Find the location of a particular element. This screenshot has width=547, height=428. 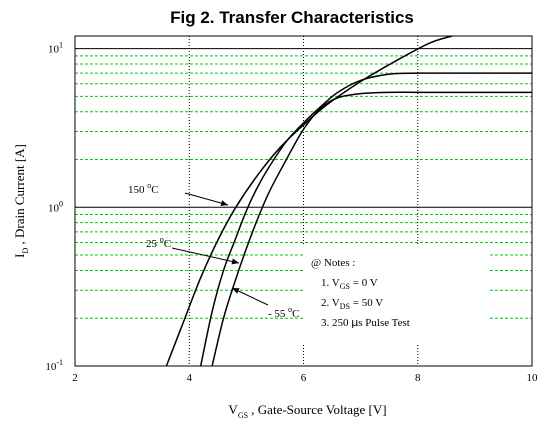

series-label-150c: 150 oC is located at coordinates (143, 188).